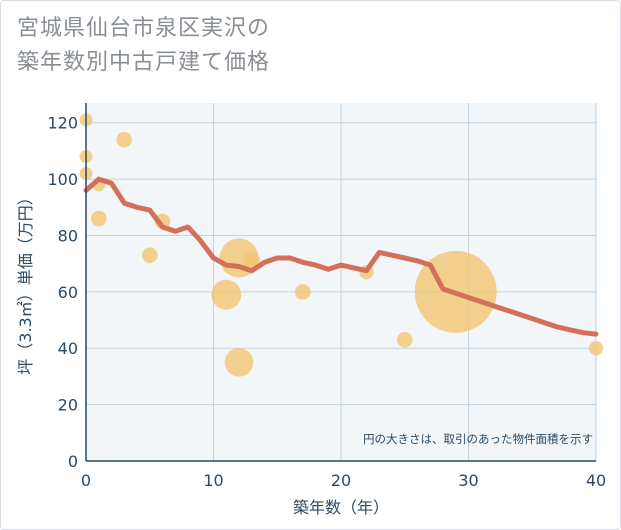 The width and height of the screenshot is (621, 530). I want to click on y-axis-label: 坪（3.3㎡）単価（万円）, so click(25, 281).